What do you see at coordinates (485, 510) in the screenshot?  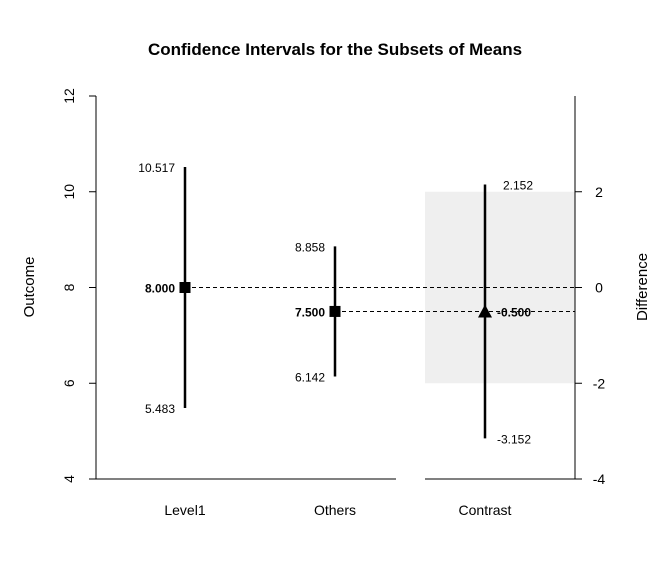 I see `x-label-contrast: Contrast` at bounding box center [485, 510].